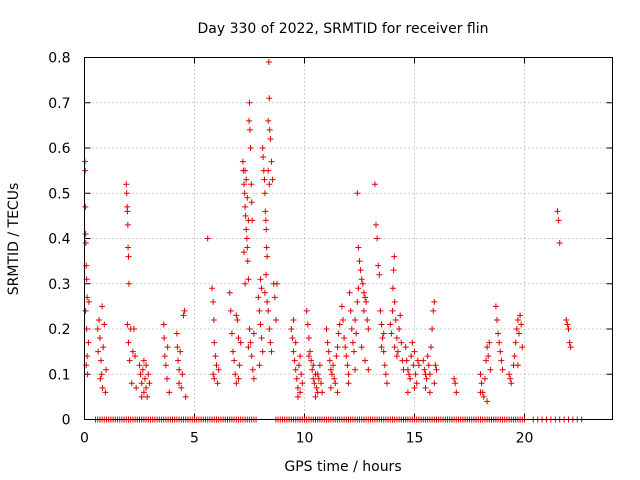 The image size is (640, 480). I want to click on y-tick-label: 0.8, so click(59, 59).